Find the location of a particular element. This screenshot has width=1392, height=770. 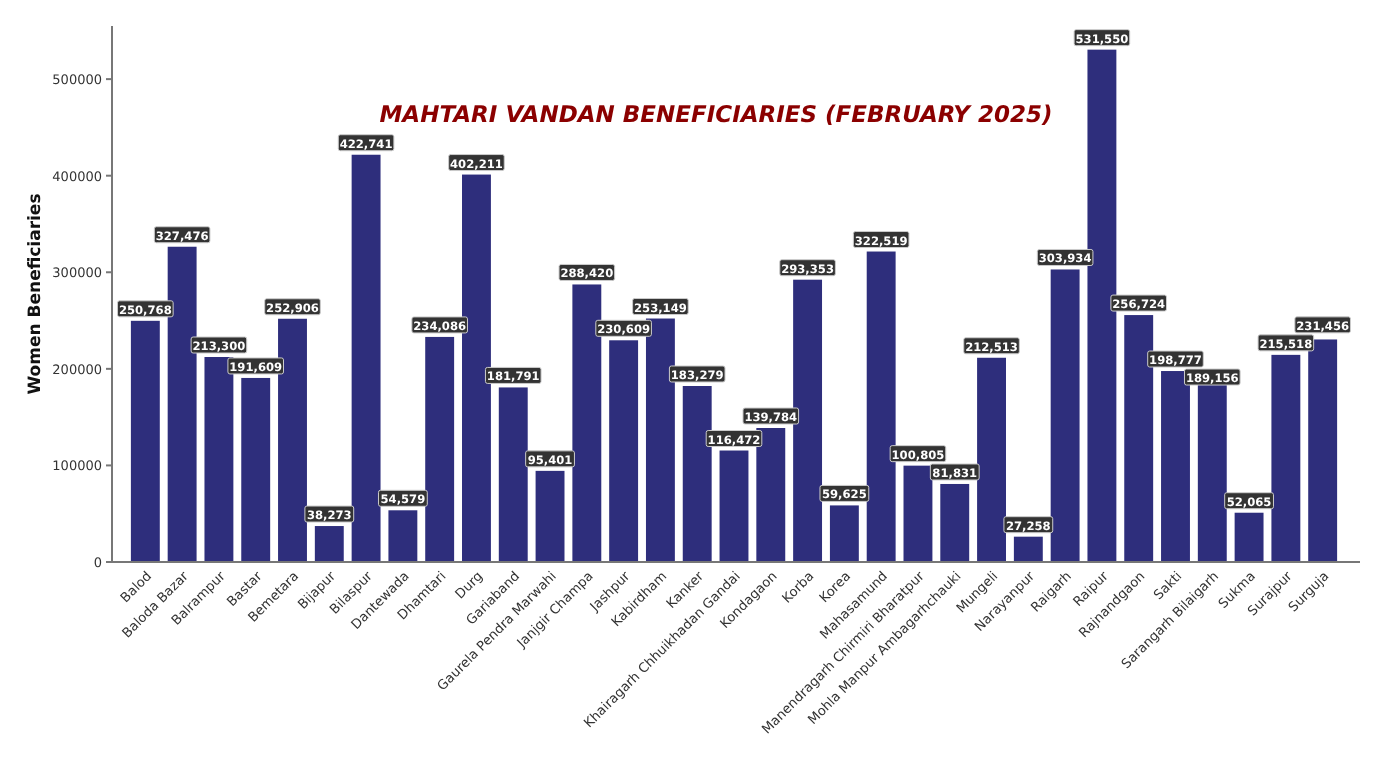

y-axis-title: Women Beneficiaries is located at coordinates (36, 294).